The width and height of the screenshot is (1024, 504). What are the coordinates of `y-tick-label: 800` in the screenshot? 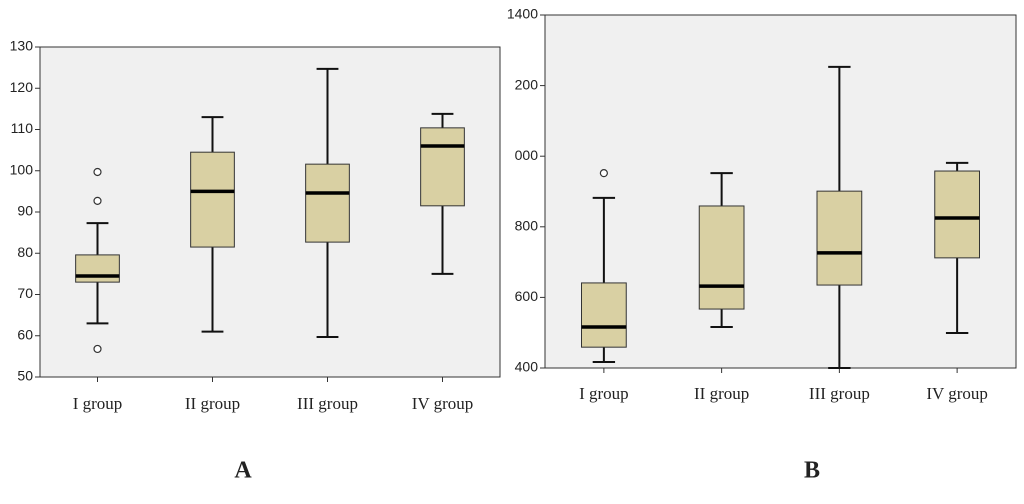 It's located at (527, 226).